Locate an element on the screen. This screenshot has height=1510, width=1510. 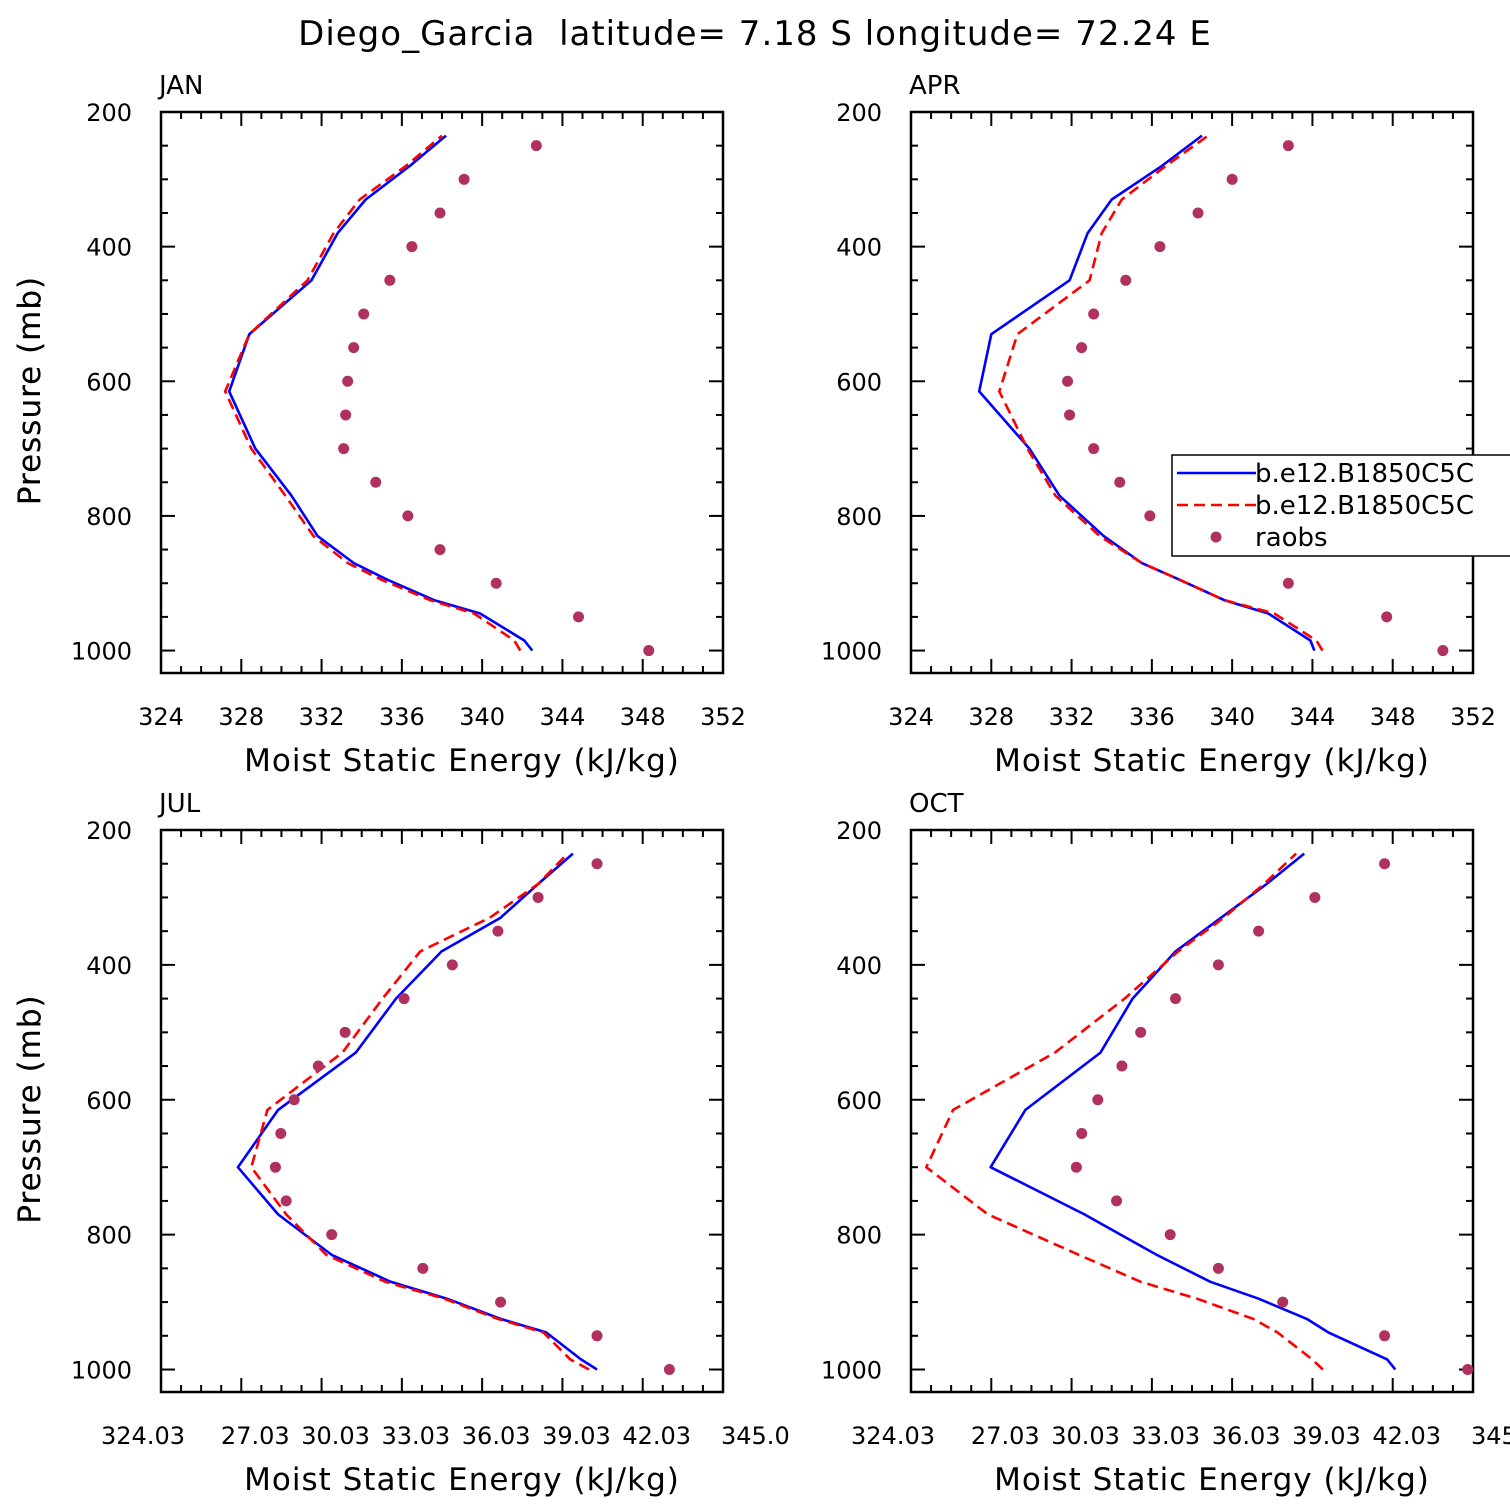
legend-label: raobs is located at coordinates (1291, 538).